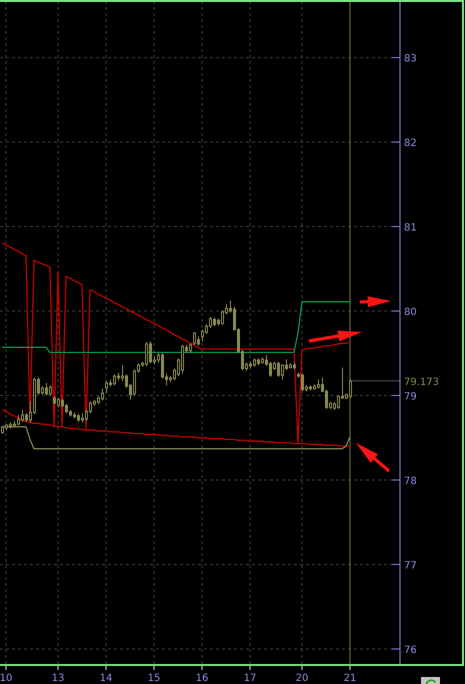 This screenshot has height=684, width=465. I want to click on y-tick-label: 80, so click(410, 312).